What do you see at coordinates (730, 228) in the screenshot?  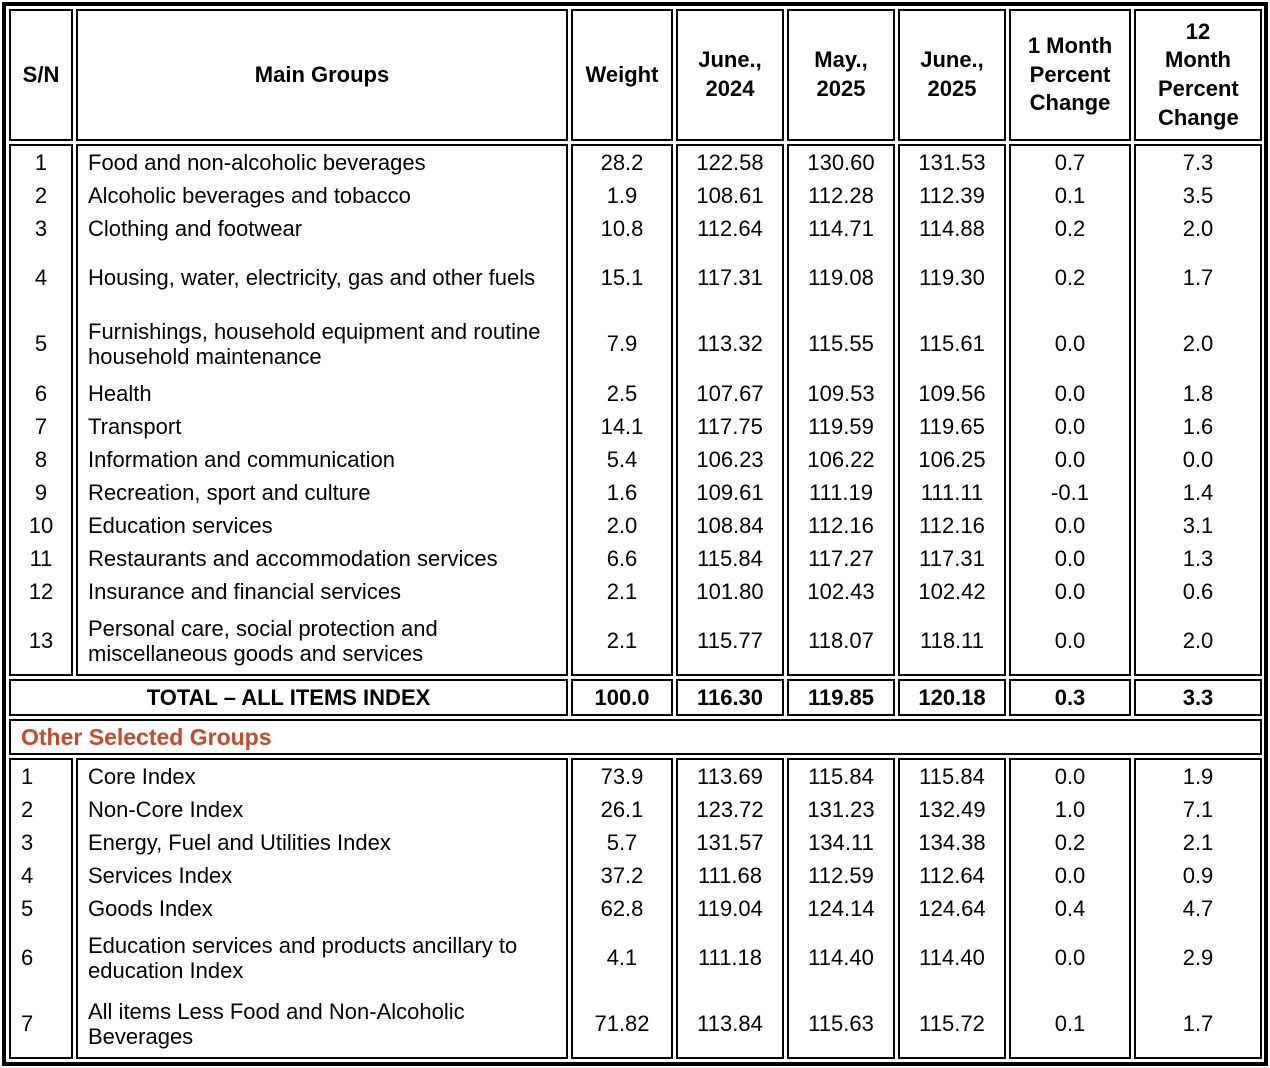 I see `june-2024-index: 112.64` at bounding box center [730, 228].